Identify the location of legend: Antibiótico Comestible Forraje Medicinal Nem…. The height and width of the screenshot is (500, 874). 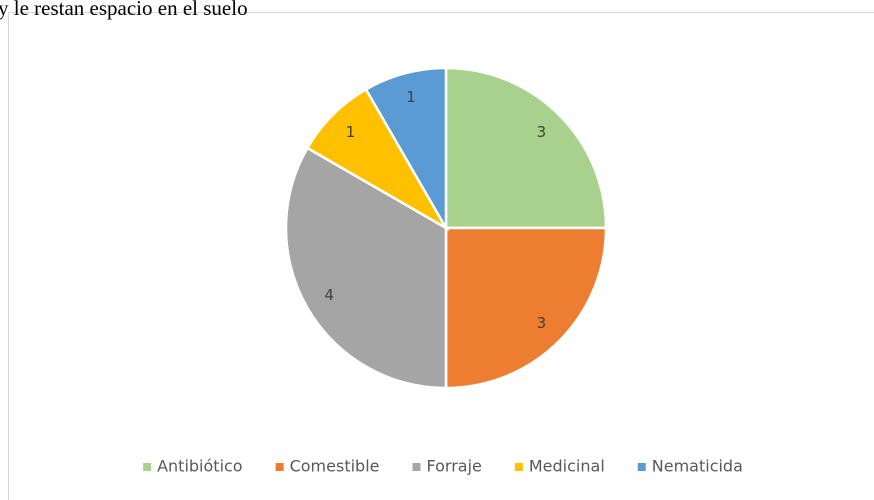
(443, 466).